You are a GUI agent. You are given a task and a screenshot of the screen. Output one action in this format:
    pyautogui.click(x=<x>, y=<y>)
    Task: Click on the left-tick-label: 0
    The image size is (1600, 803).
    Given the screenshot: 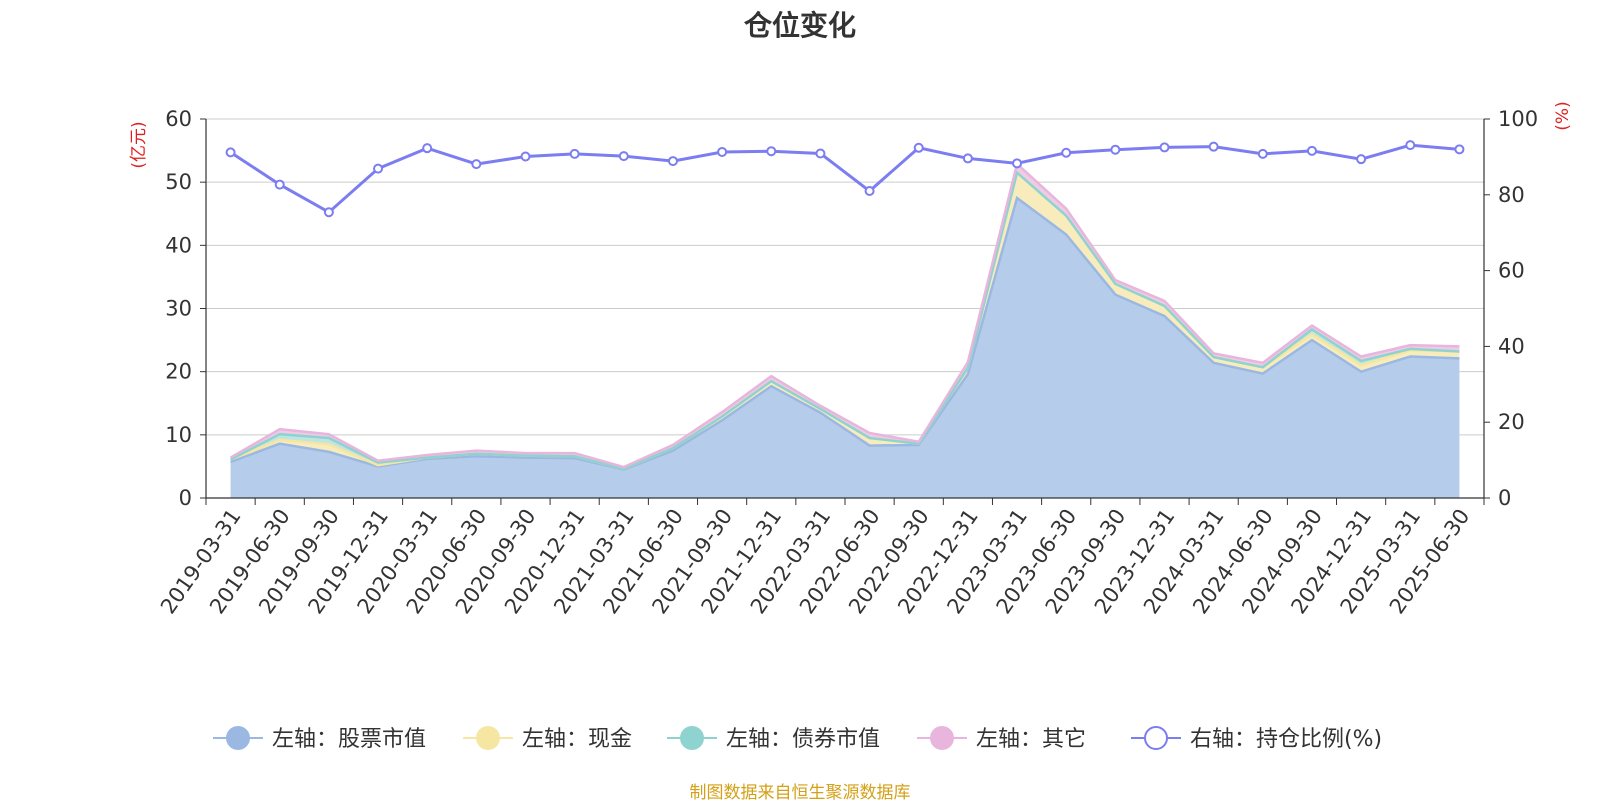 What is the action you would take?
    pyautogui.click(x=185, y=498)
    